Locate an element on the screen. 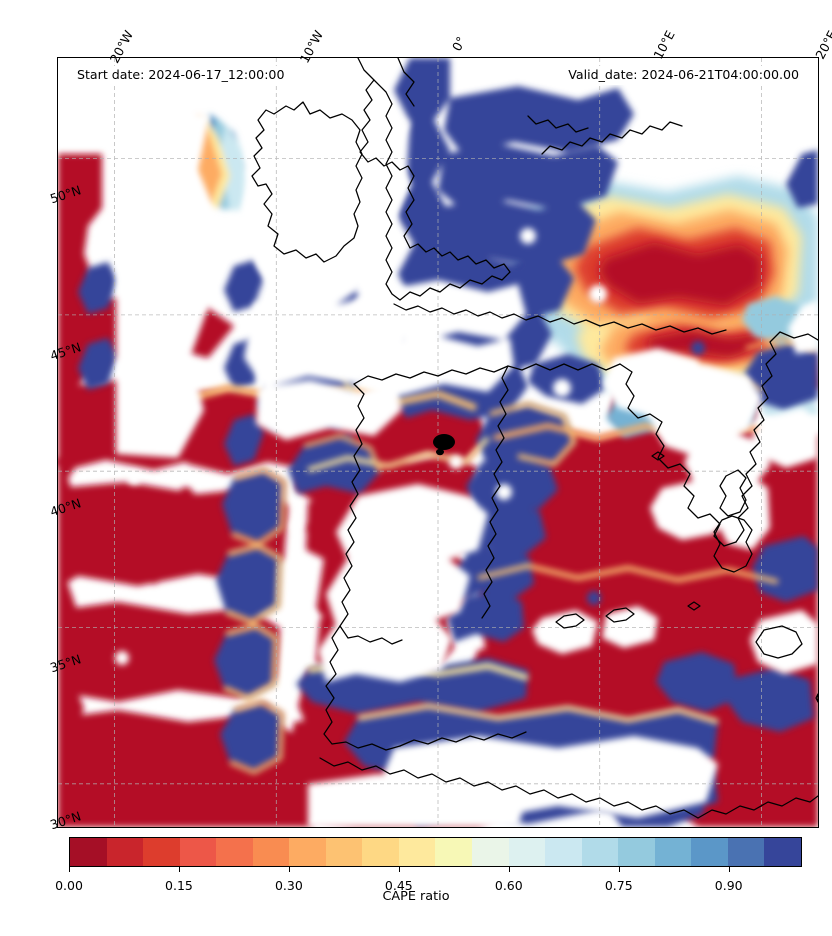 The height and width of the screenshot is (936, 832). colorbar-ticks is located at coordinates (435, 871).